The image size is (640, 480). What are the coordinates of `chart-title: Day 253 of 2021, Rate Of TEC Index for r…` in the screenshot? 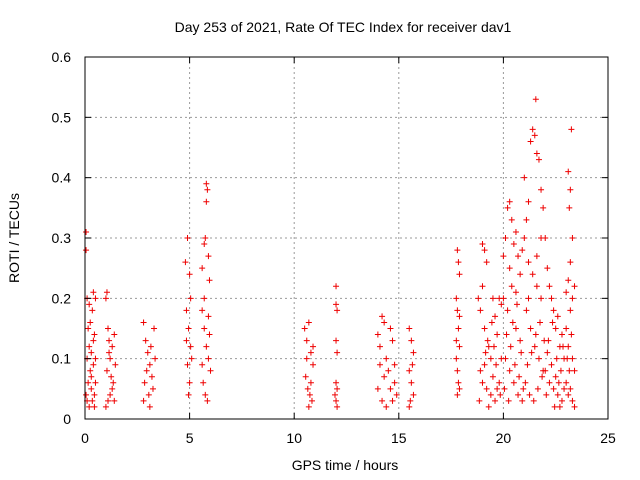 It's located at (343, 27).